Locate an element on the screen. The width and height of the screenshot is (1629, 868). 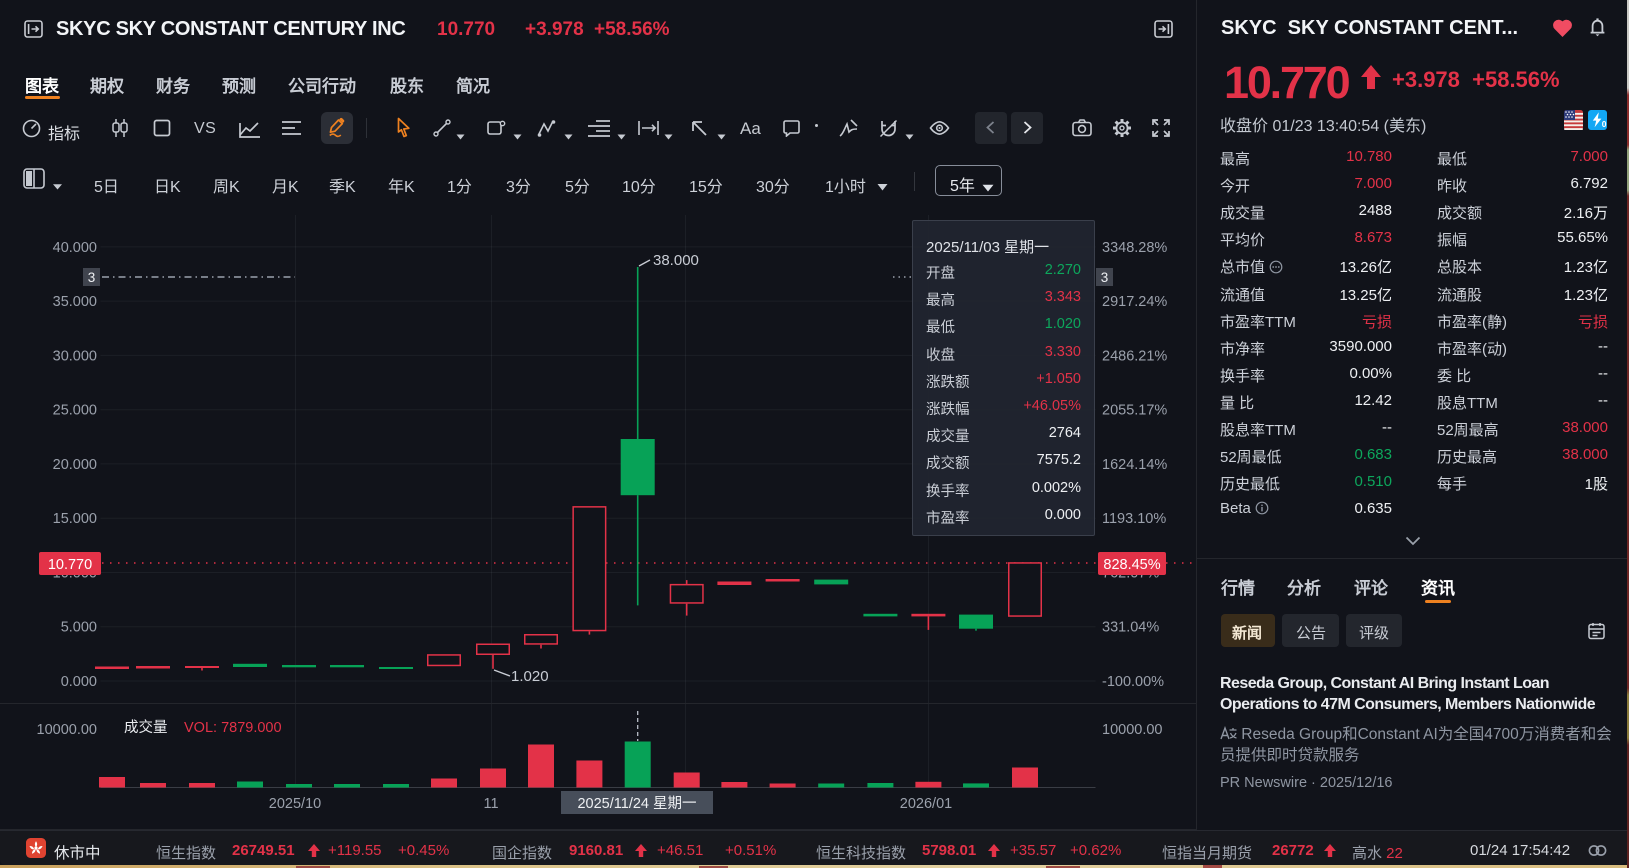
svg-text: 20.000 is located at coordinates (75, 465).